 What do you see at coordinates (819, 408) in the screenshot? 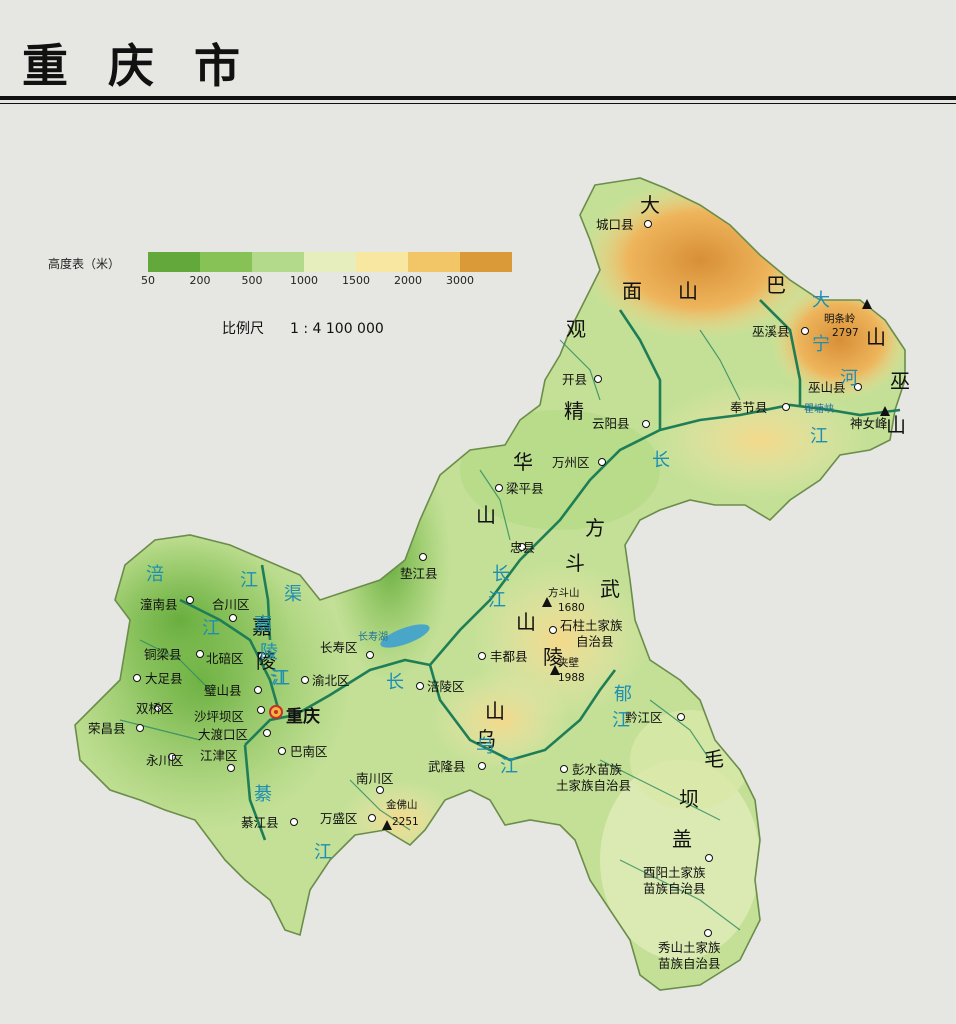
I see `gorge-label: 瞿塘峡` at bounding box center [819, 408].